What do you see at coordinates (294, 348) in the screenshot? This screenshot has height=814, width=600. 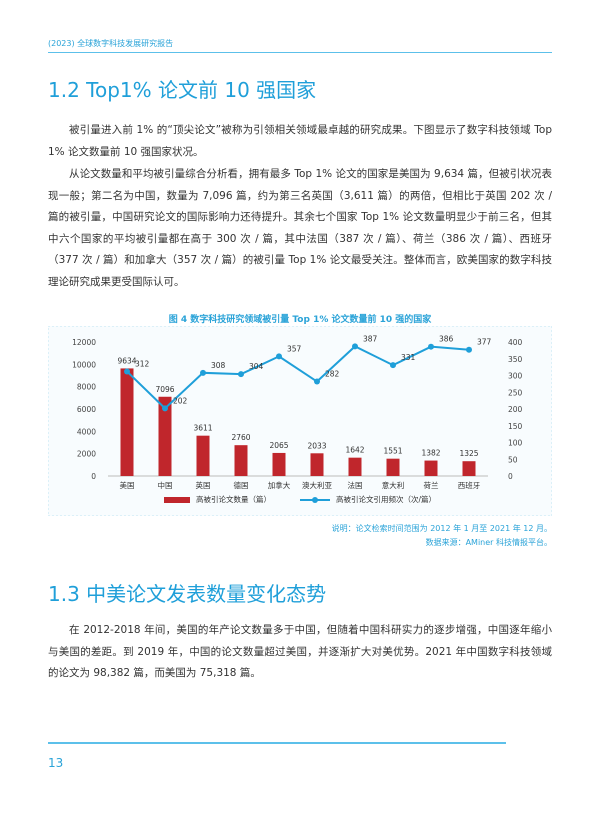 I see `line-value-label: 357` at bounding box center [294, 348].